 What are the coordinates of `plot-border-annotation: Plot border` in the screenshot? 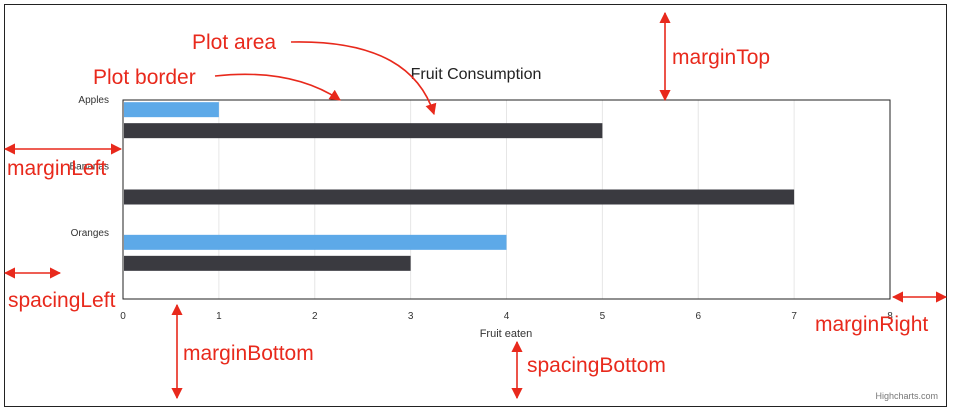 It's located at (144, 77).